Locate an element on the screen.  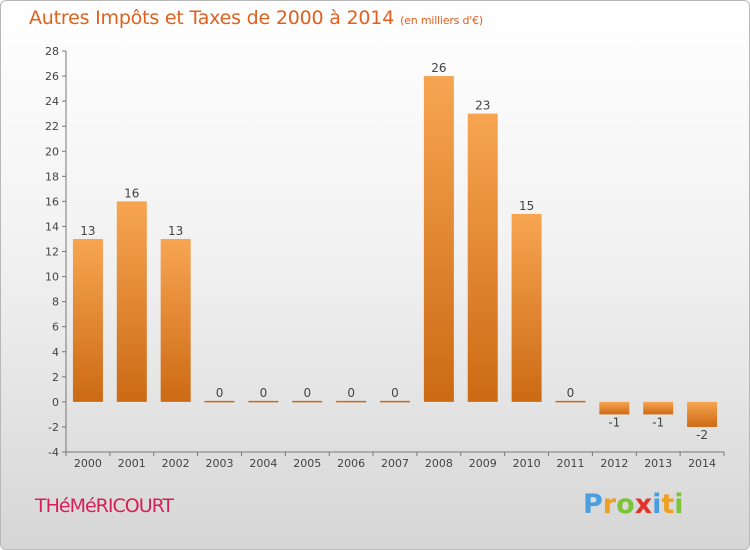
chart-title-text: Autres Impôts et Taxes de 2000 à 2014 is located at coordinates (212, 18).